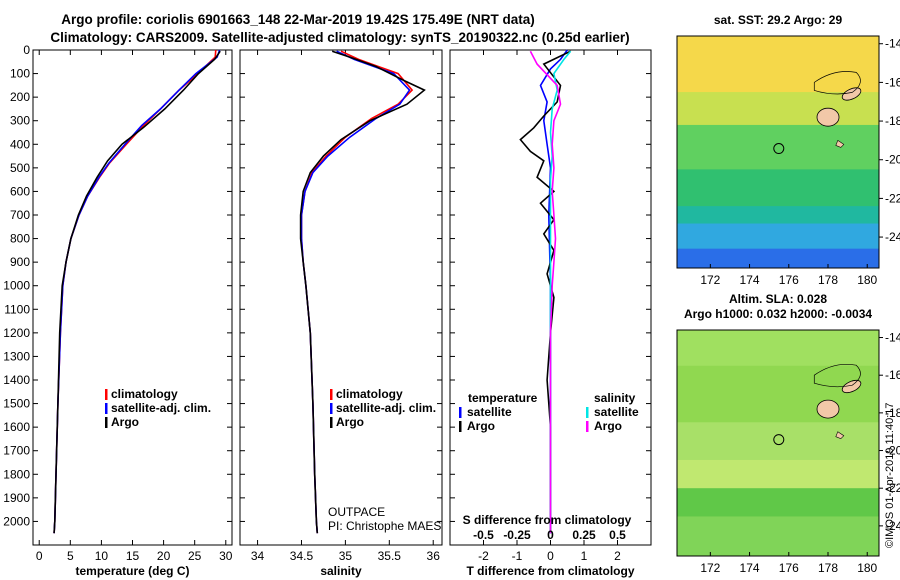 This screenshot has width=900, height=580. Describe the element at coordinates (547, 520) in the screenshot. I see `s-diff-axis-label: S difference from climatology` at that location.